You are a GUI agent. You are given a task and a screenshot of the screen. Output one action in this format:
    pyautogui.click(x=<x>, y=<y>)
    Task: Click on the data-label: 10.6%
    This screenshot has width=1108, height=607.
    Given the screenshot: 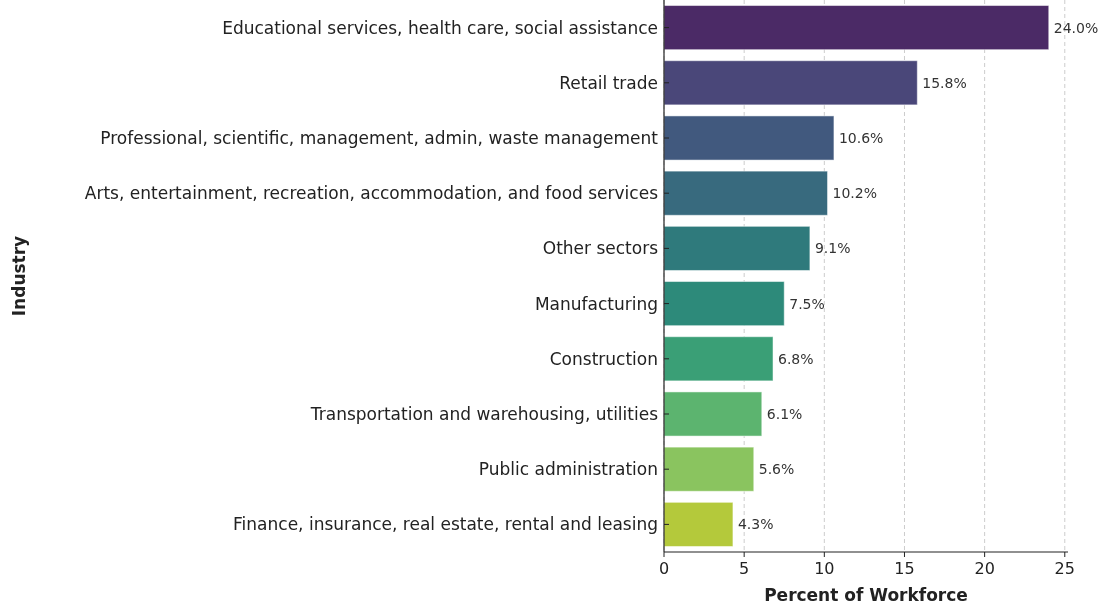 What is the action you would take?
    pyautogui.click(x=861, y=137)
    